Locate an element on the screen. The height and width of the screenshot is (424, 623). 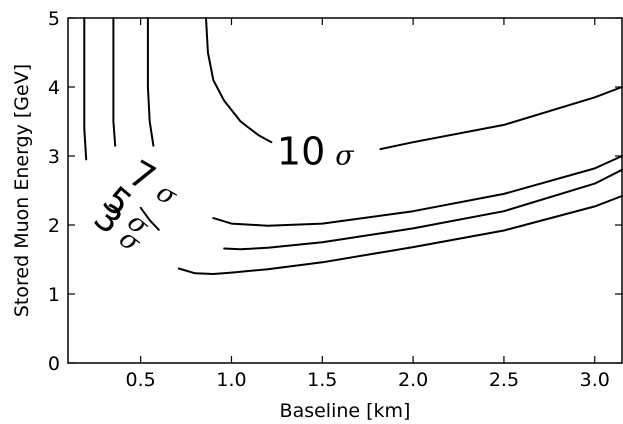
x-tick-label: 0.5 is located at coordinates (141, 380).